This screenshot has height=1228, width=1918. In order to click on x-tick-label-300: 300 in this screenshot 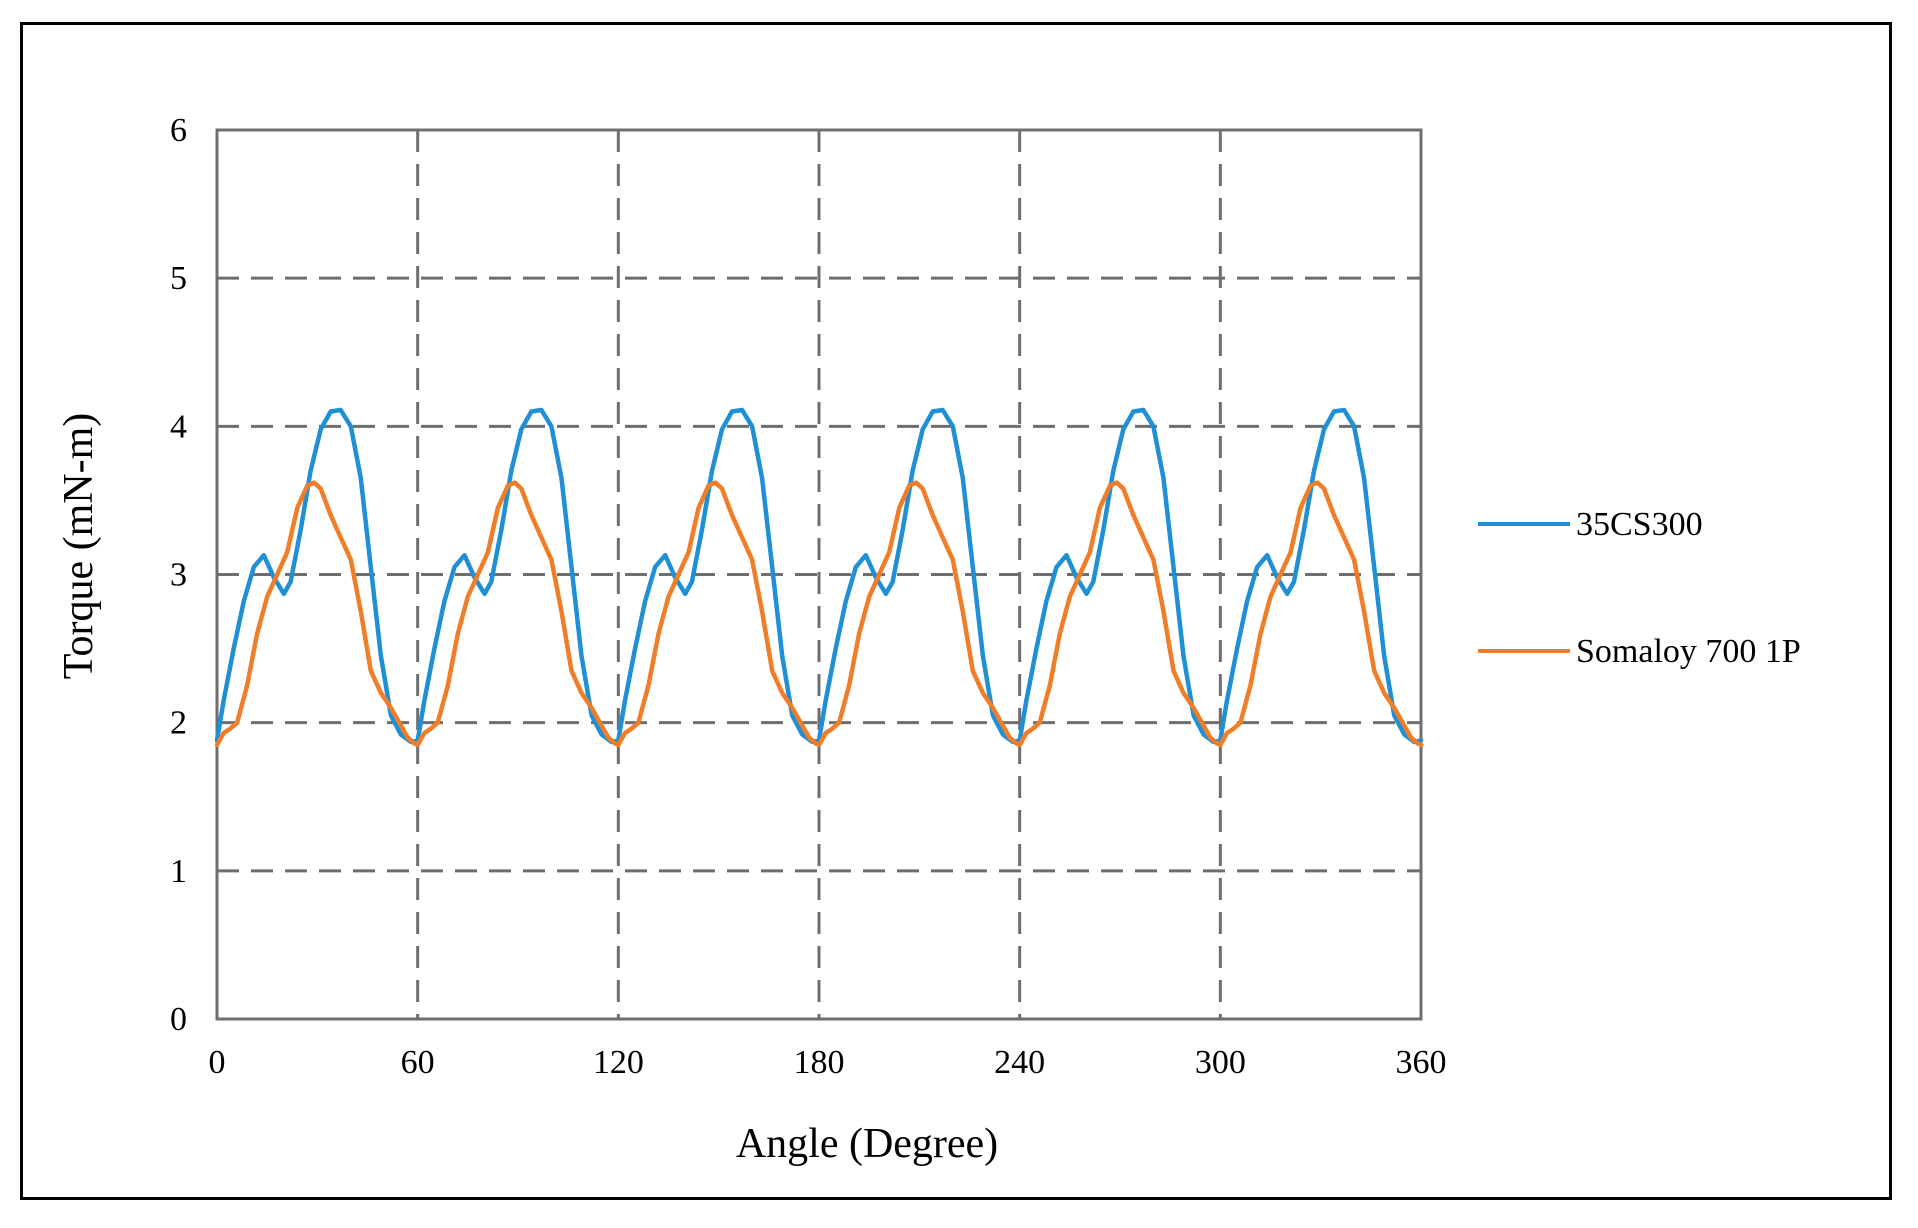, I will do `click(1220, 1062)`.